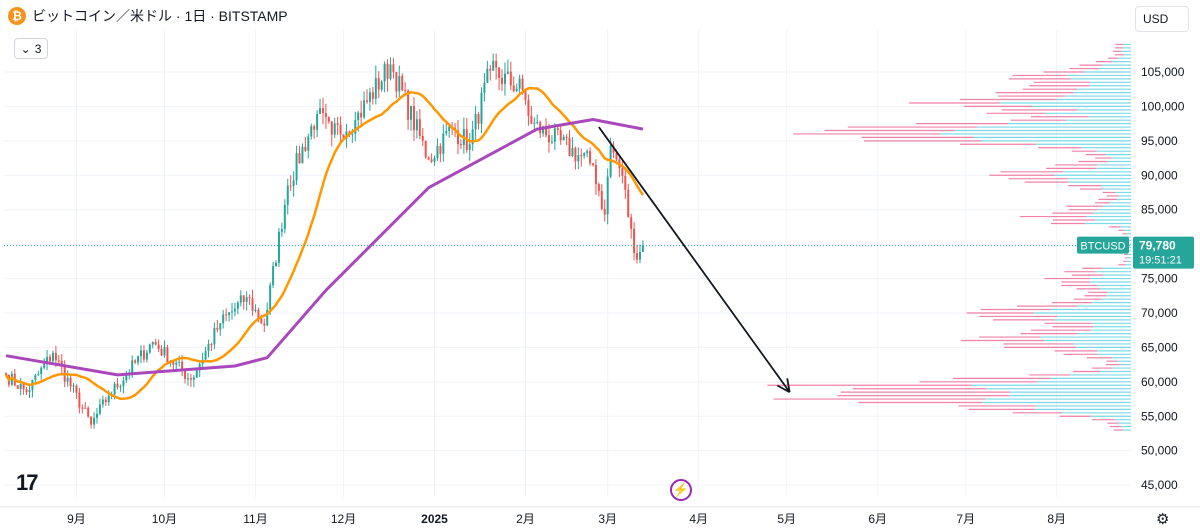  I want to click on price-tag-countdown: 19:51:21, so click(1160, 261).